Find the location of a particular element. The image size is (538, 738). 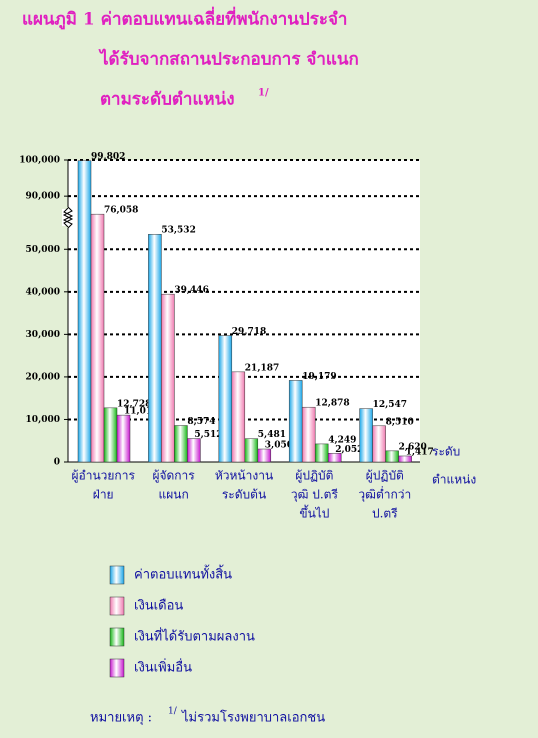

x-tick-label: วุฒิต่ำกว่า is located at coordinates (384, 494).